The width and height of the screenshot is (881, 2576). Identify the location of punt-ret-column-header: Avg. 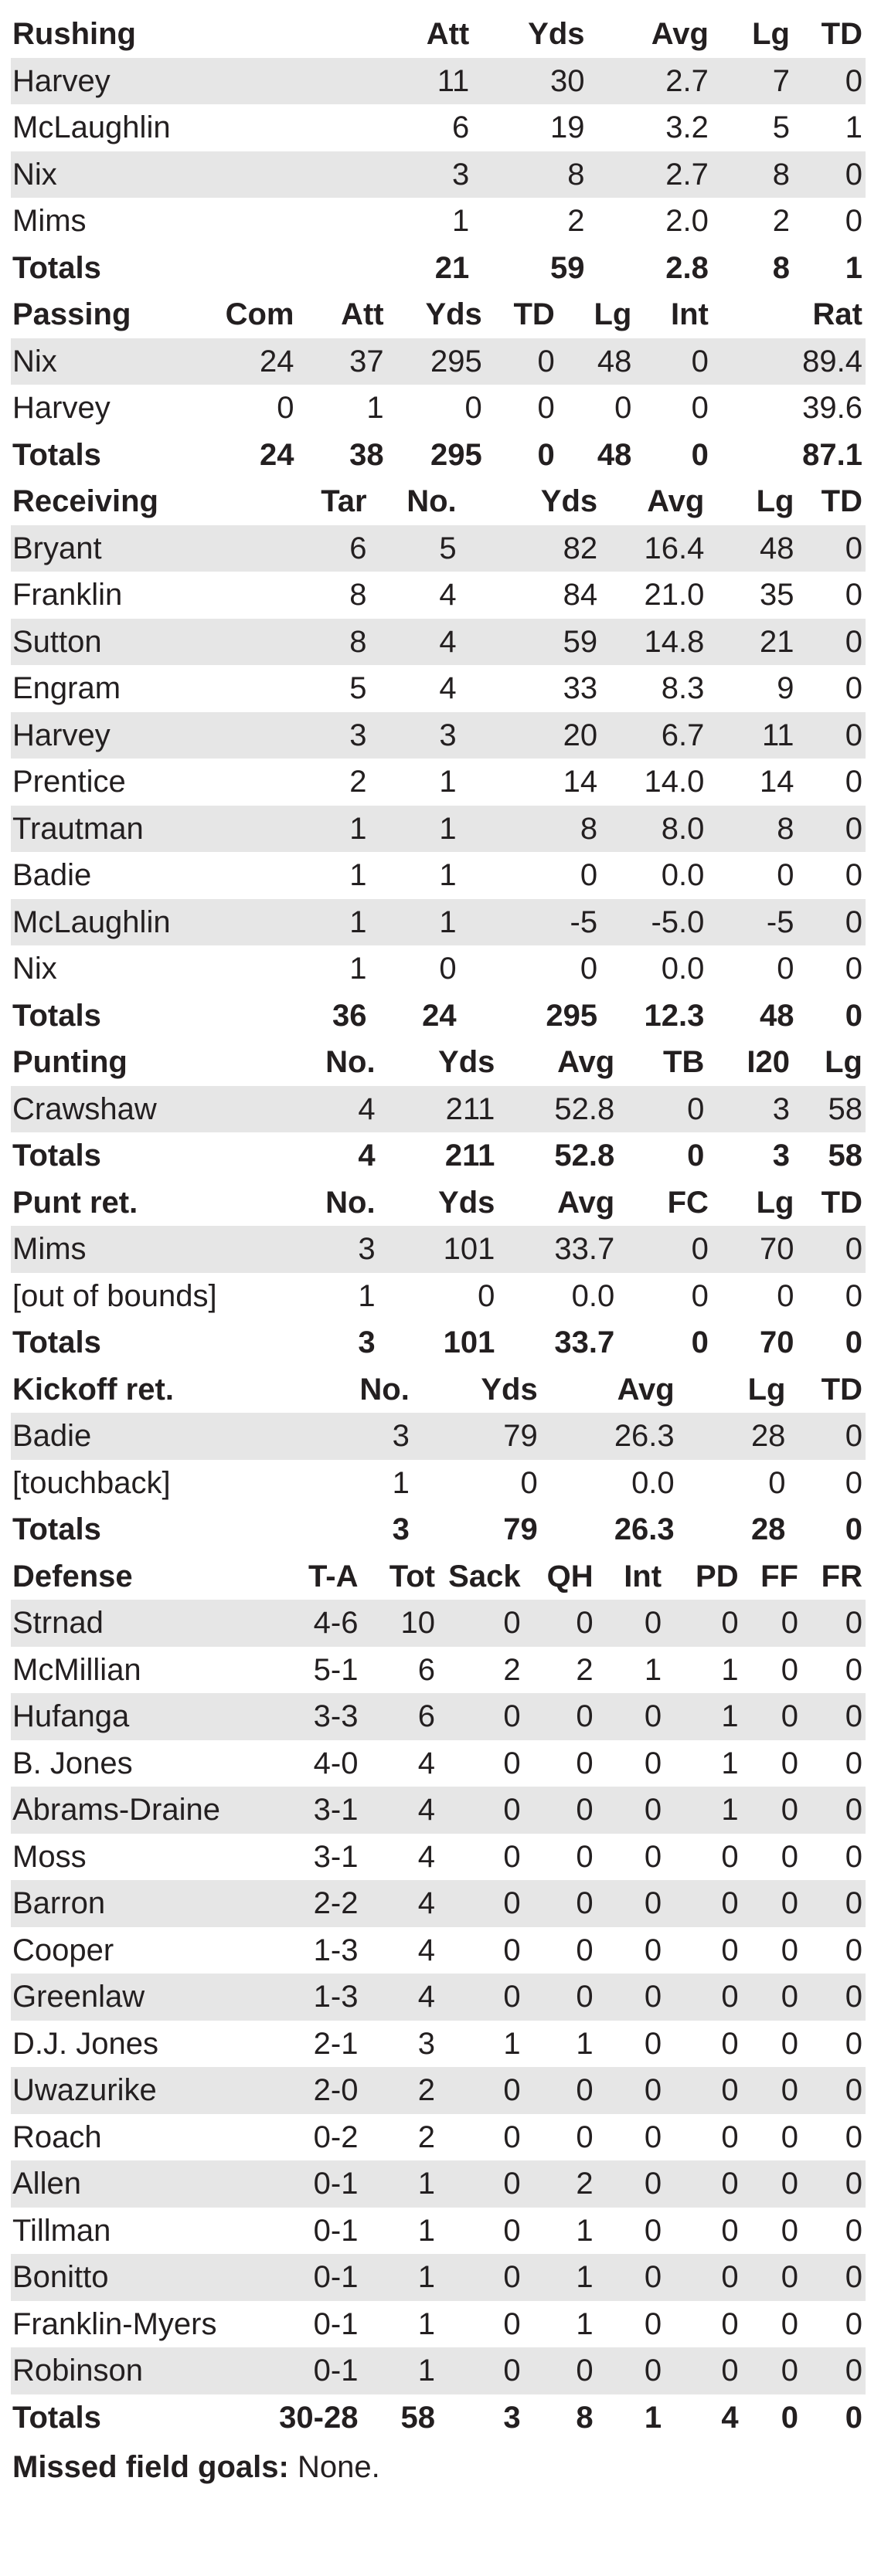
(586, 1202).